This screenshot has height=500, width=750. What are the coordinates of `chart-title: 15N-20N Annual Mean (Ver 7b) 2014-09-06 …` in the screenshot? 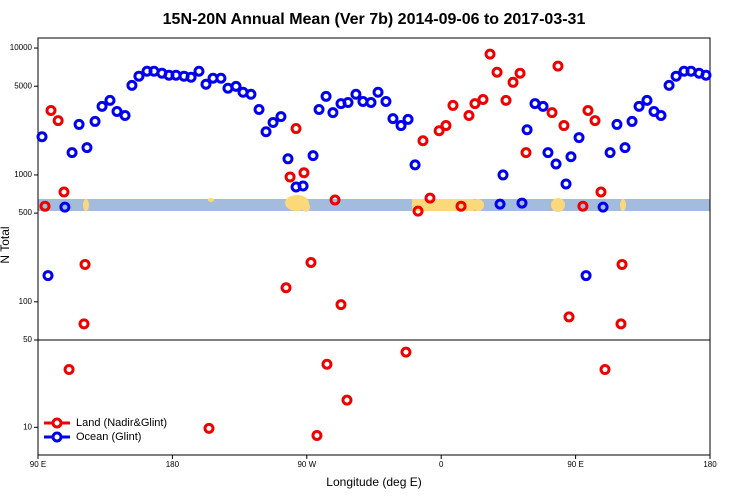 It's located at (374, 19).